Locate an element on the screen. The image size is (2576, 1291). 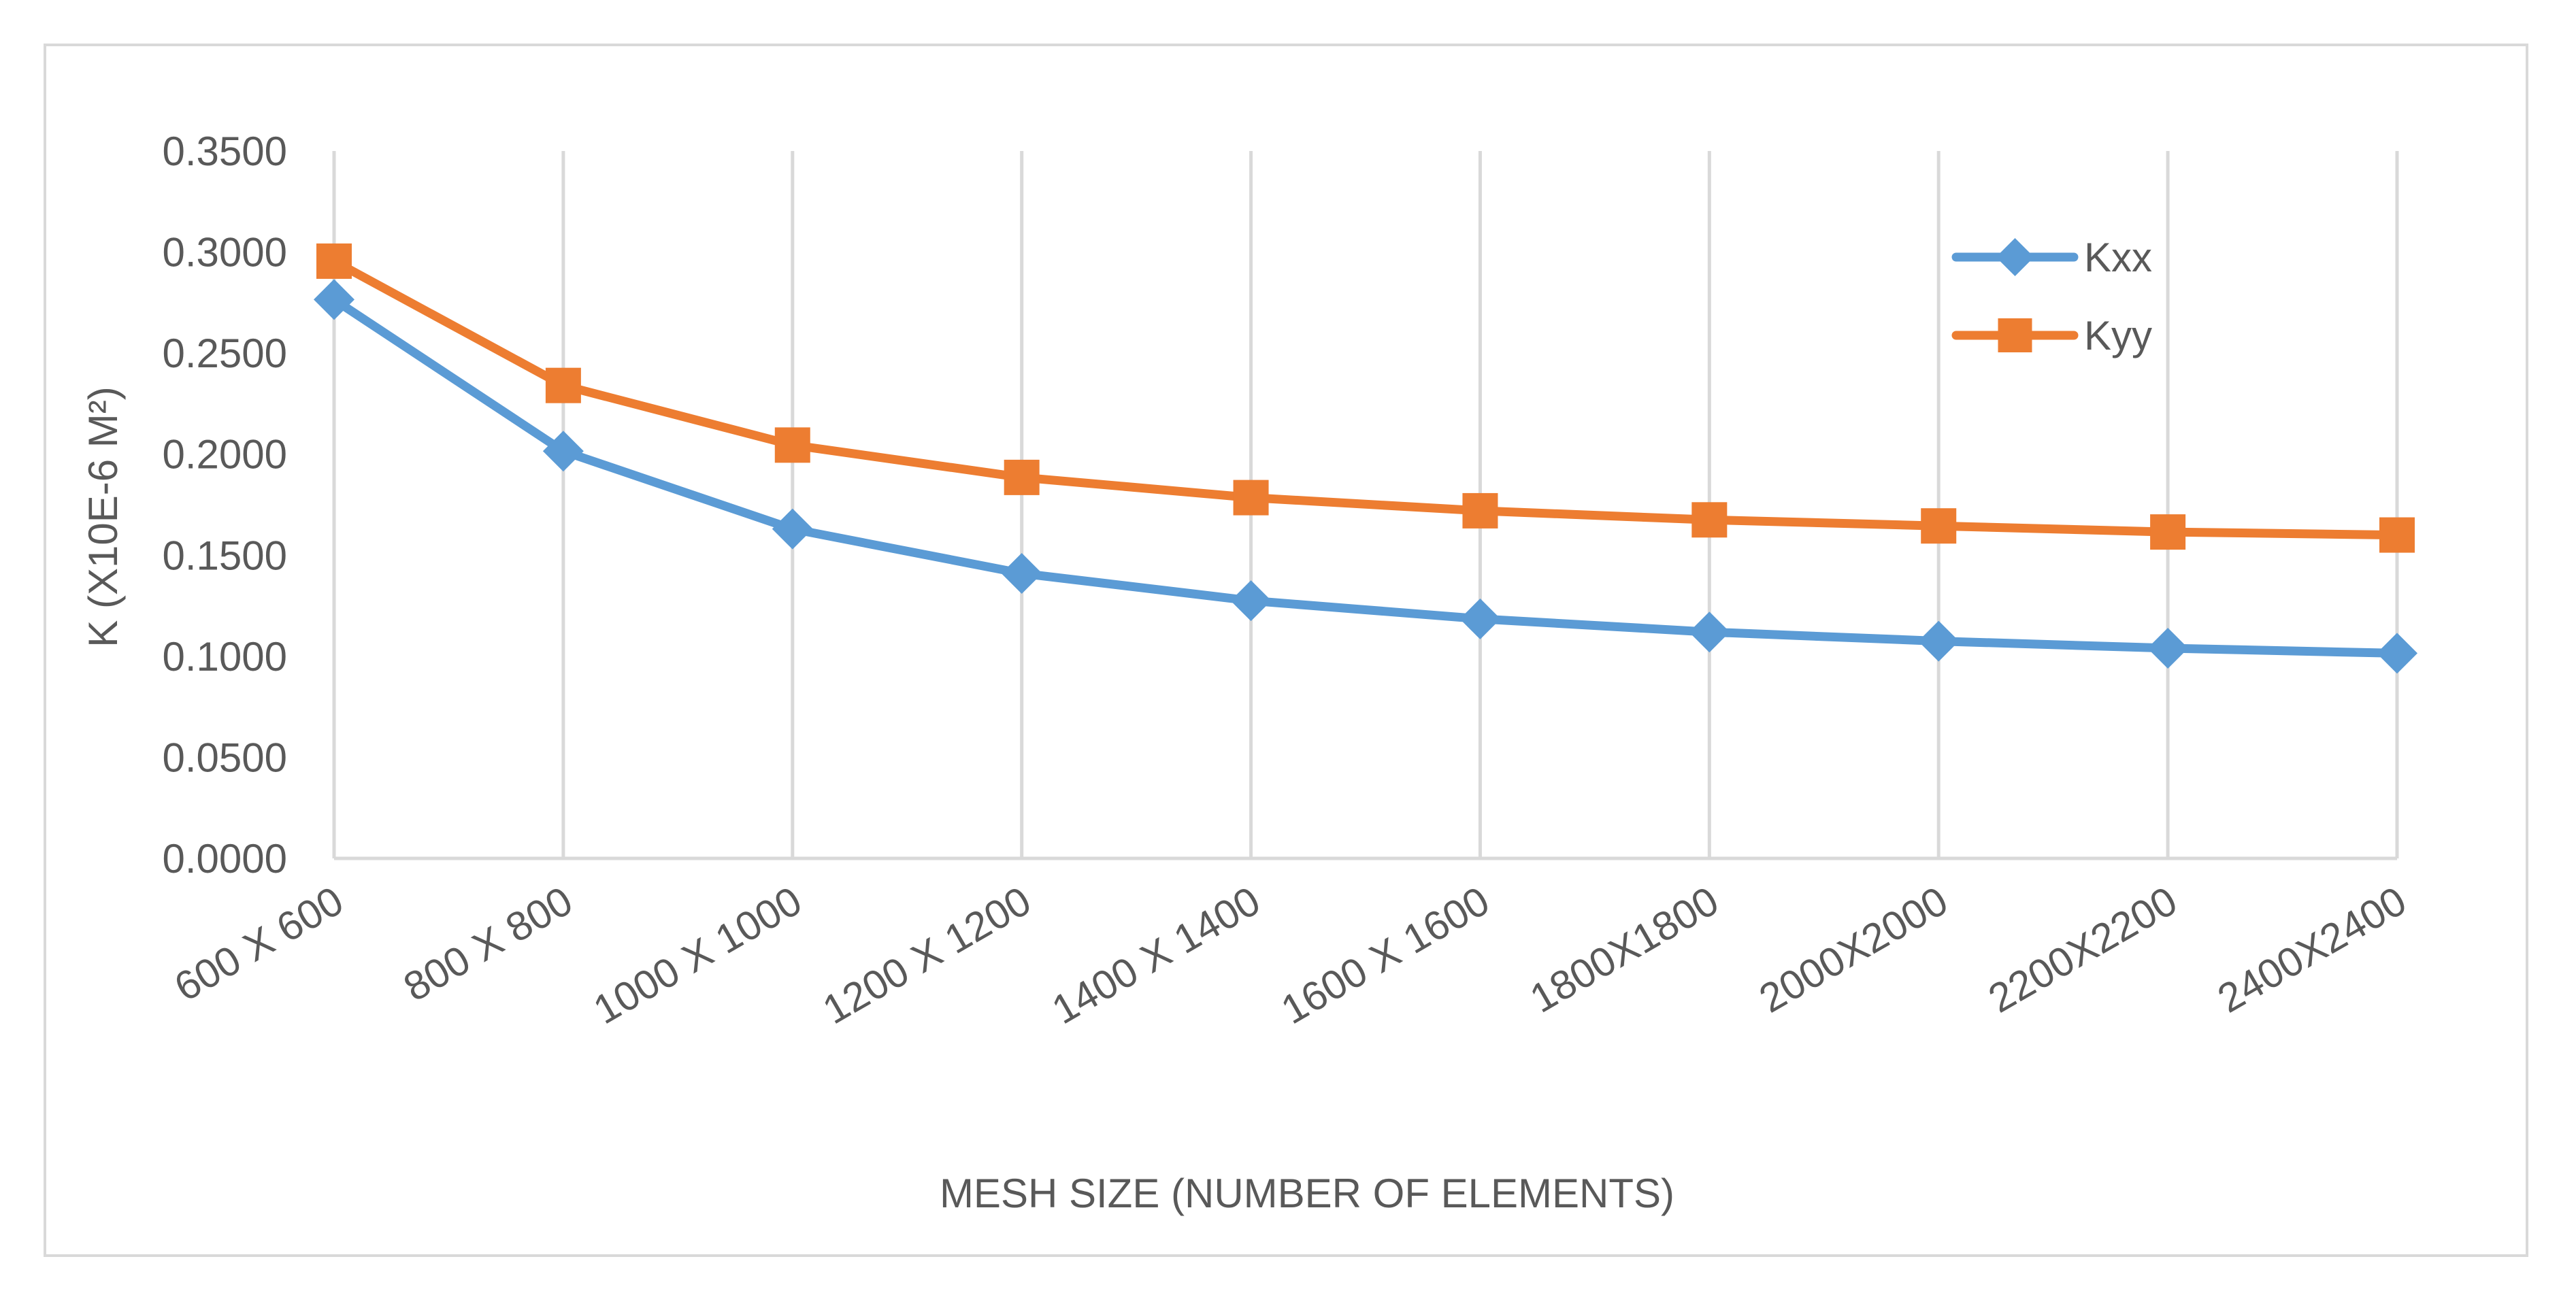
legend-marker-kxx is located at coordinates (2015, 257).